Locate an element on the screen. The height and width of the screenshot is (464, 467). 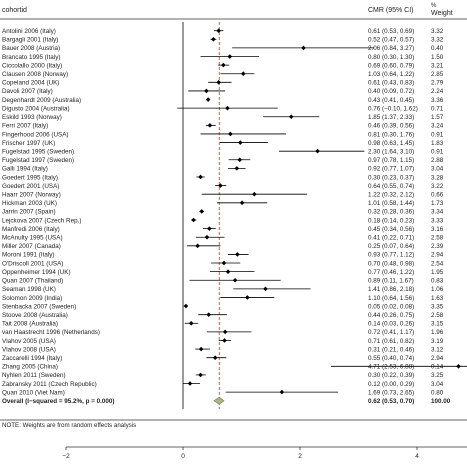
study-estimate-text: 1.03 (0.64, 1.22) is located at coordinates (391, 74).